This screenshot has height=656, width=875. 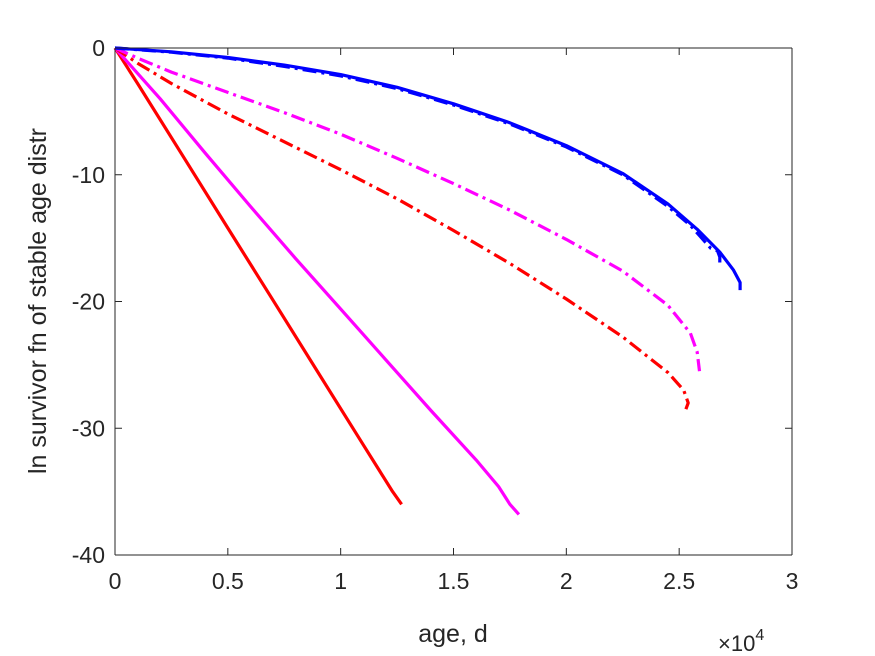 I want to click on y-tick-label: -20, so click(x=88, y=302).